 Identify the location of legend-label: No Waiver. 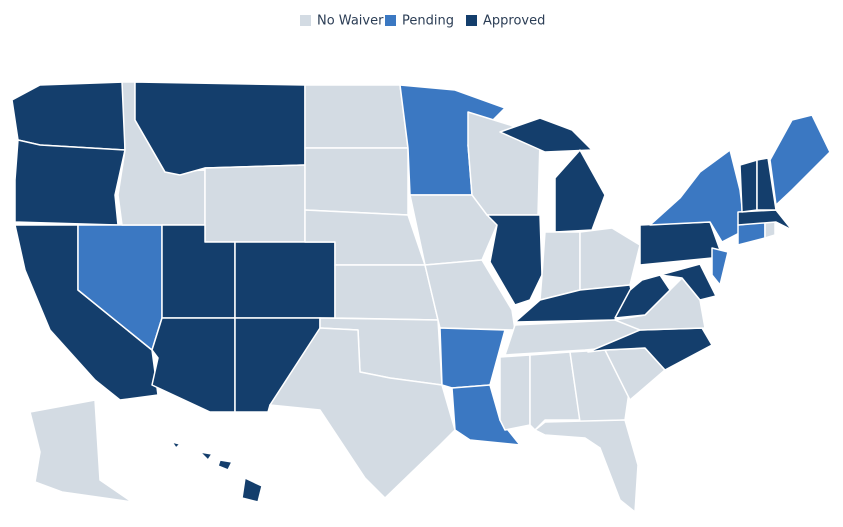
(350, 21).